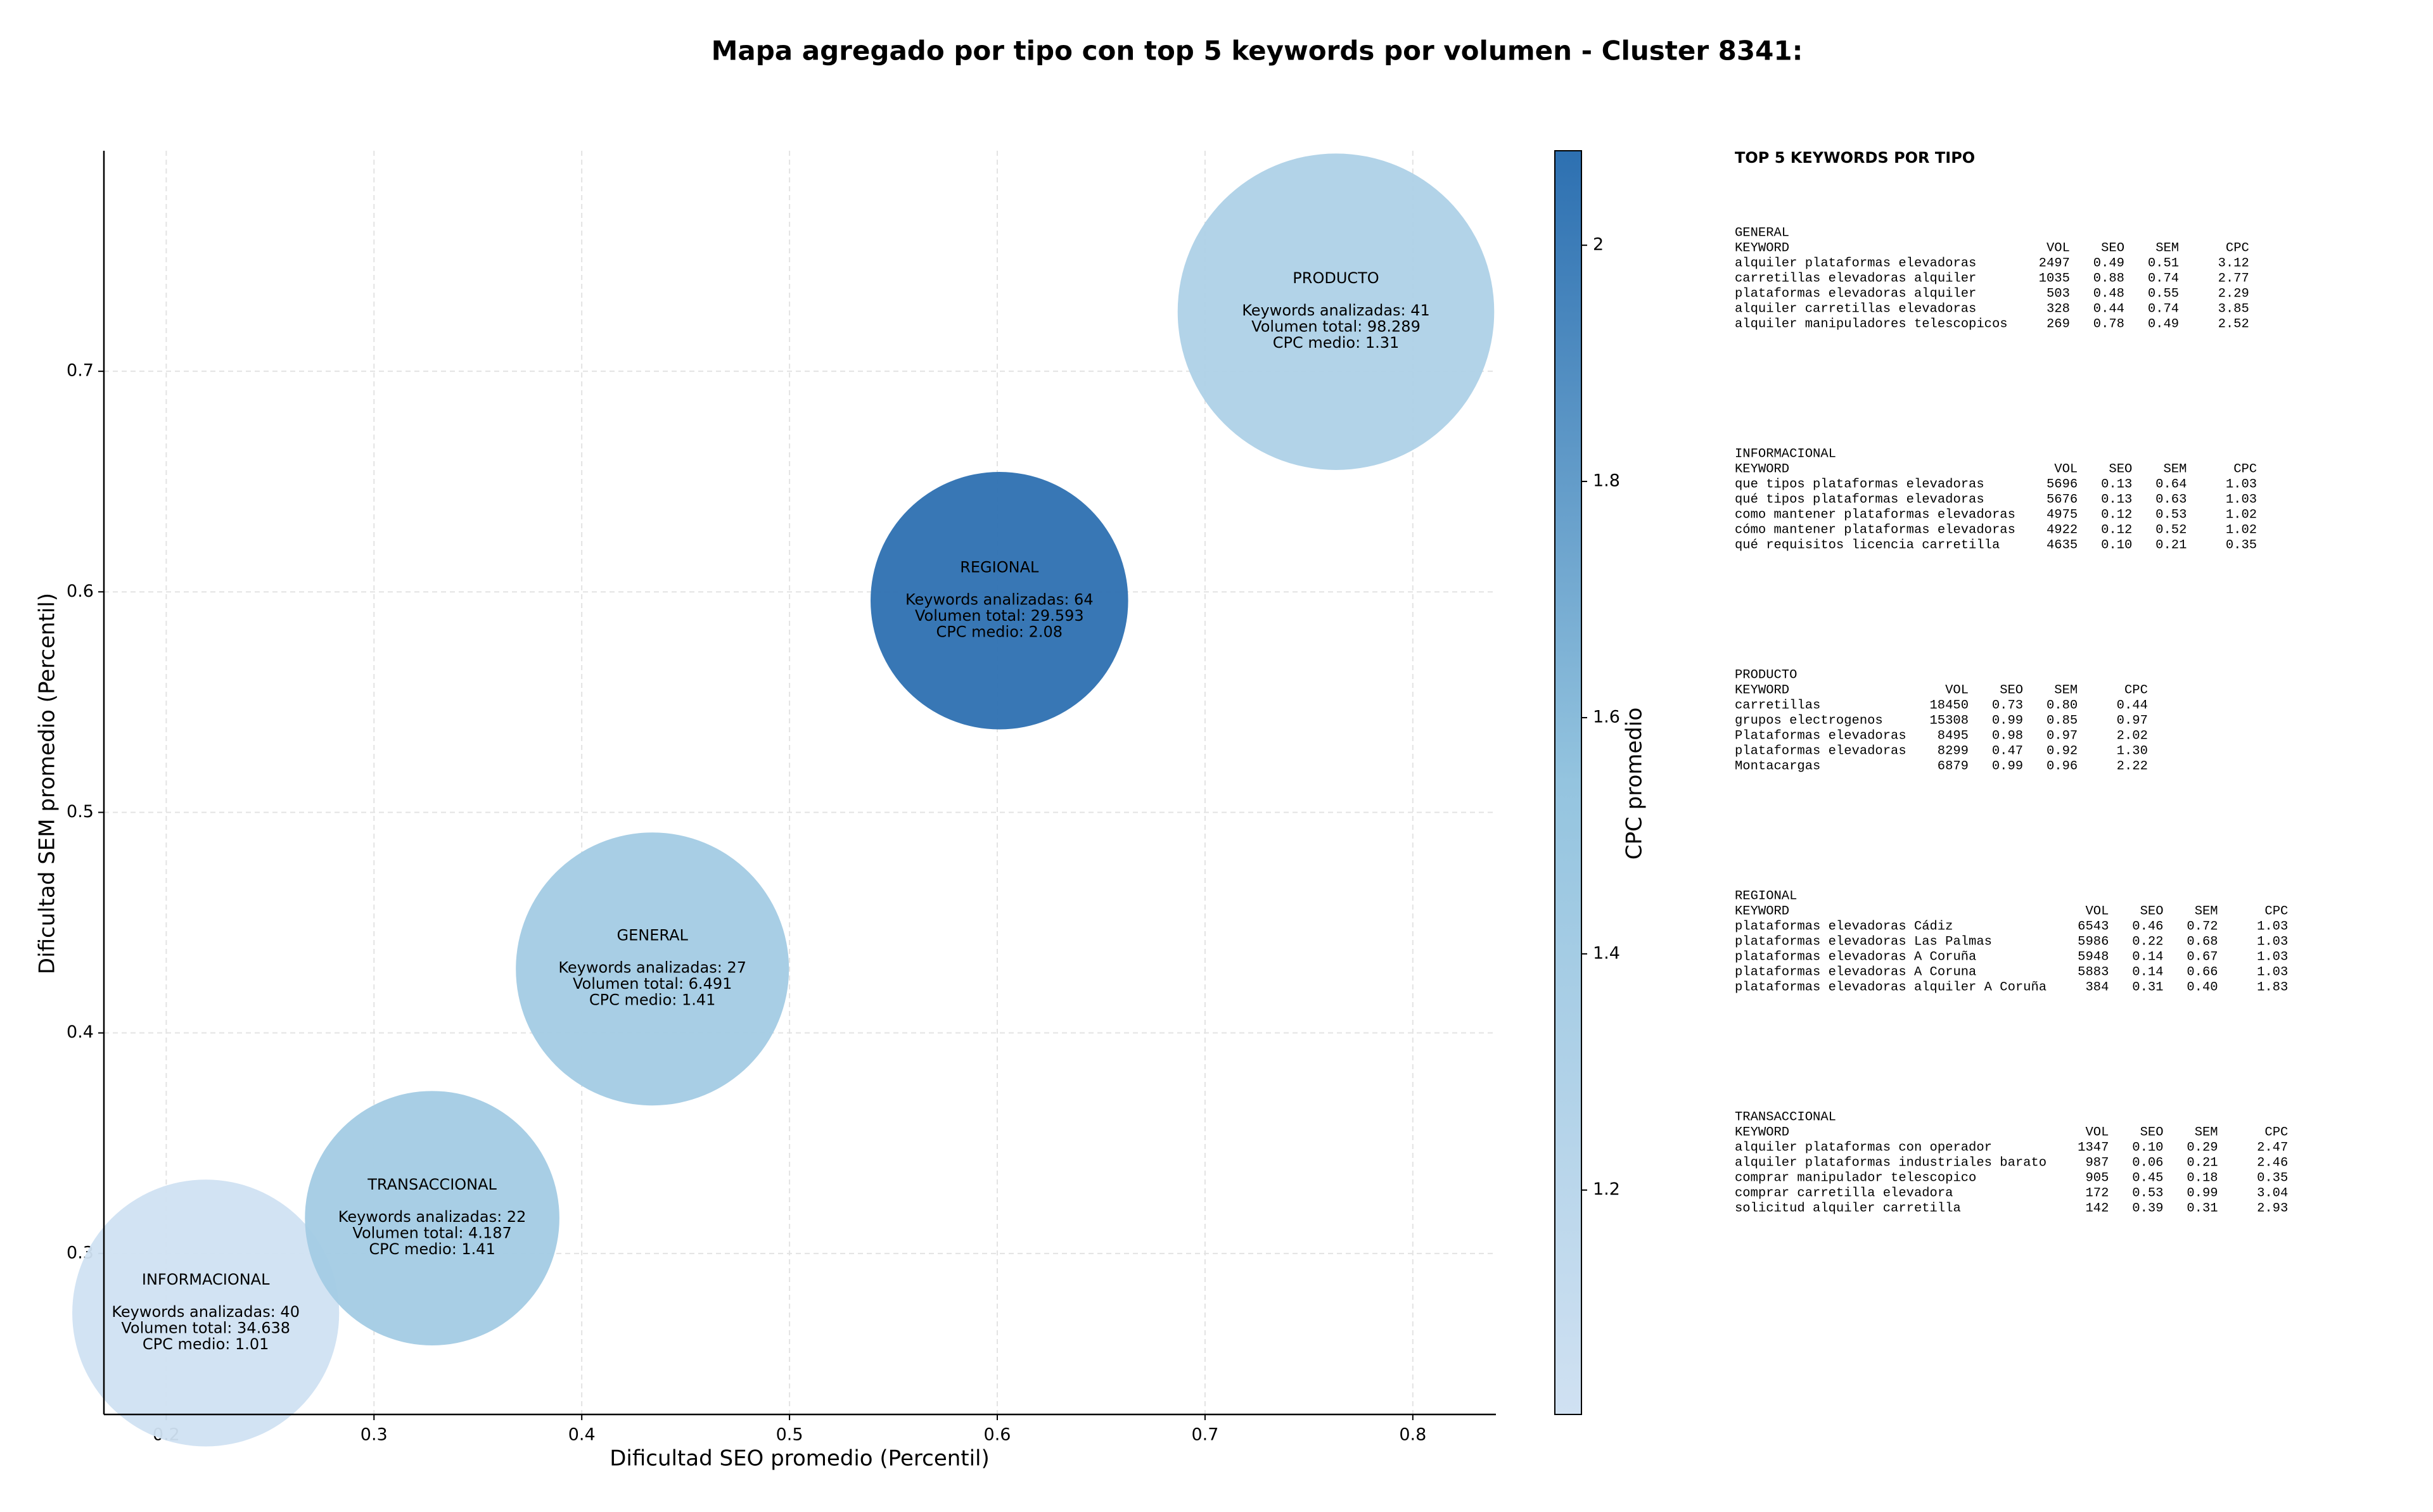 Image resolution: width=2433 pixels, height=1512 pixels. I want to click on bubble-detail: Keywords analizadas: 40, so click(206, 1312).